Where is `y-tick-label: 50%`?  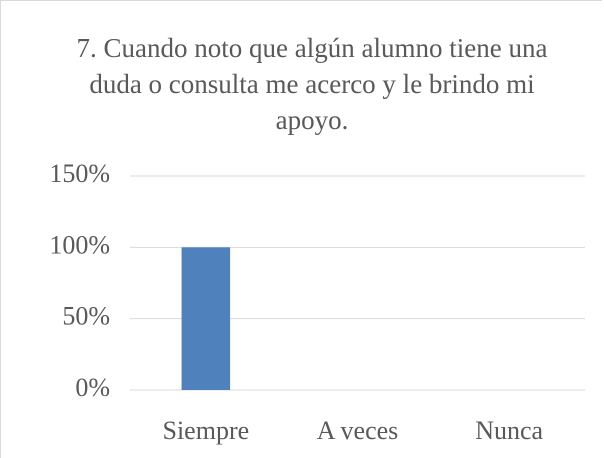 y-tick-label: 50% is located at coordinates (86, 316).